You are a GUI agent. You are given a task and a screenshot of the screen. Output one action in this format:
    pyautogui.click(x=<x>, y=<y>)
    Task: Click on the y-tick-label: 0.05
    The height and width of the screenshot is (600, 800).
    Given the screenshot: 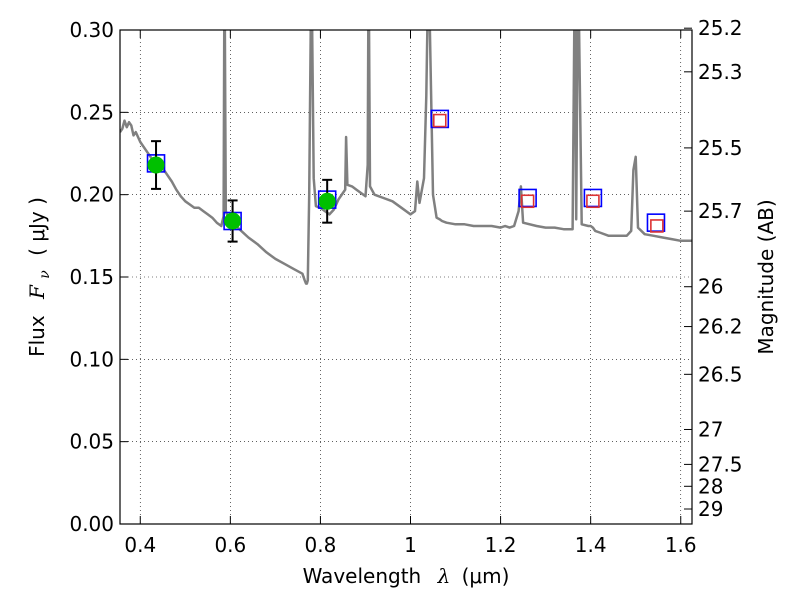 What is the action you would take?
    pyautogui.click(x=91, y=442)
    